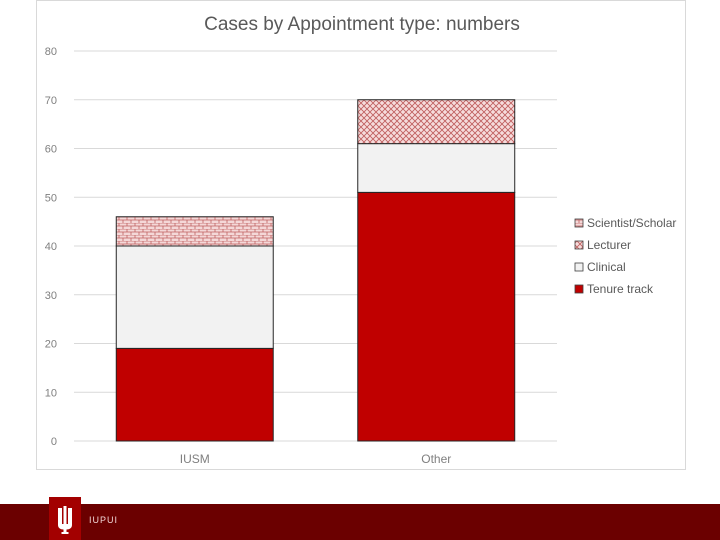 This screenshot has height=540, width=720. Describe the element at coordinates (606, 267) in the screenshot. I see `legend-label: Clinical` at that location.